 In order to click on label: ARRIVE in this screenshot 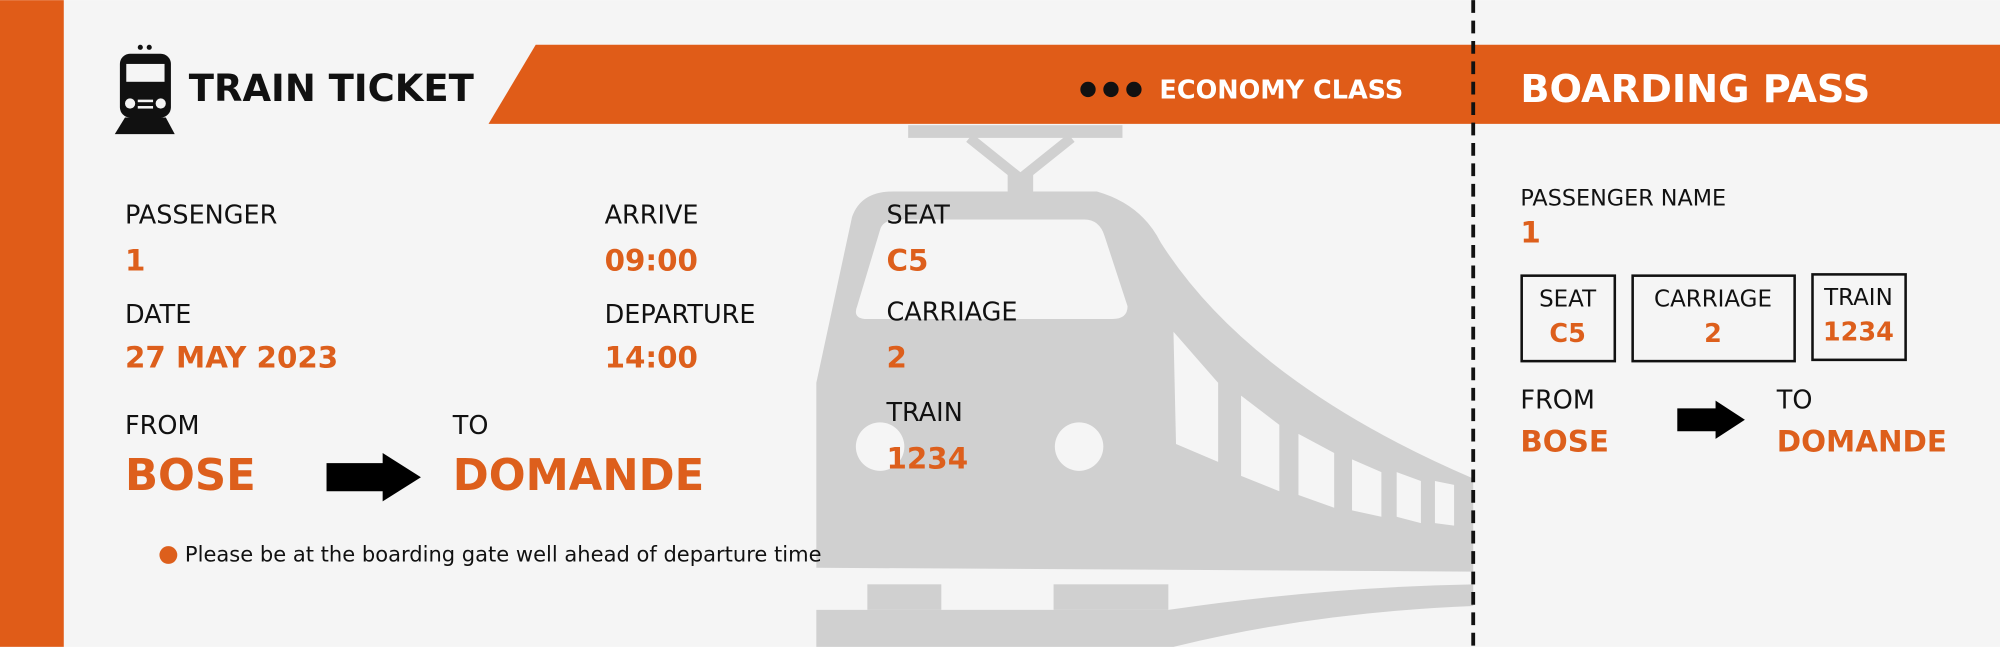, I will do `click(652, 215)`.